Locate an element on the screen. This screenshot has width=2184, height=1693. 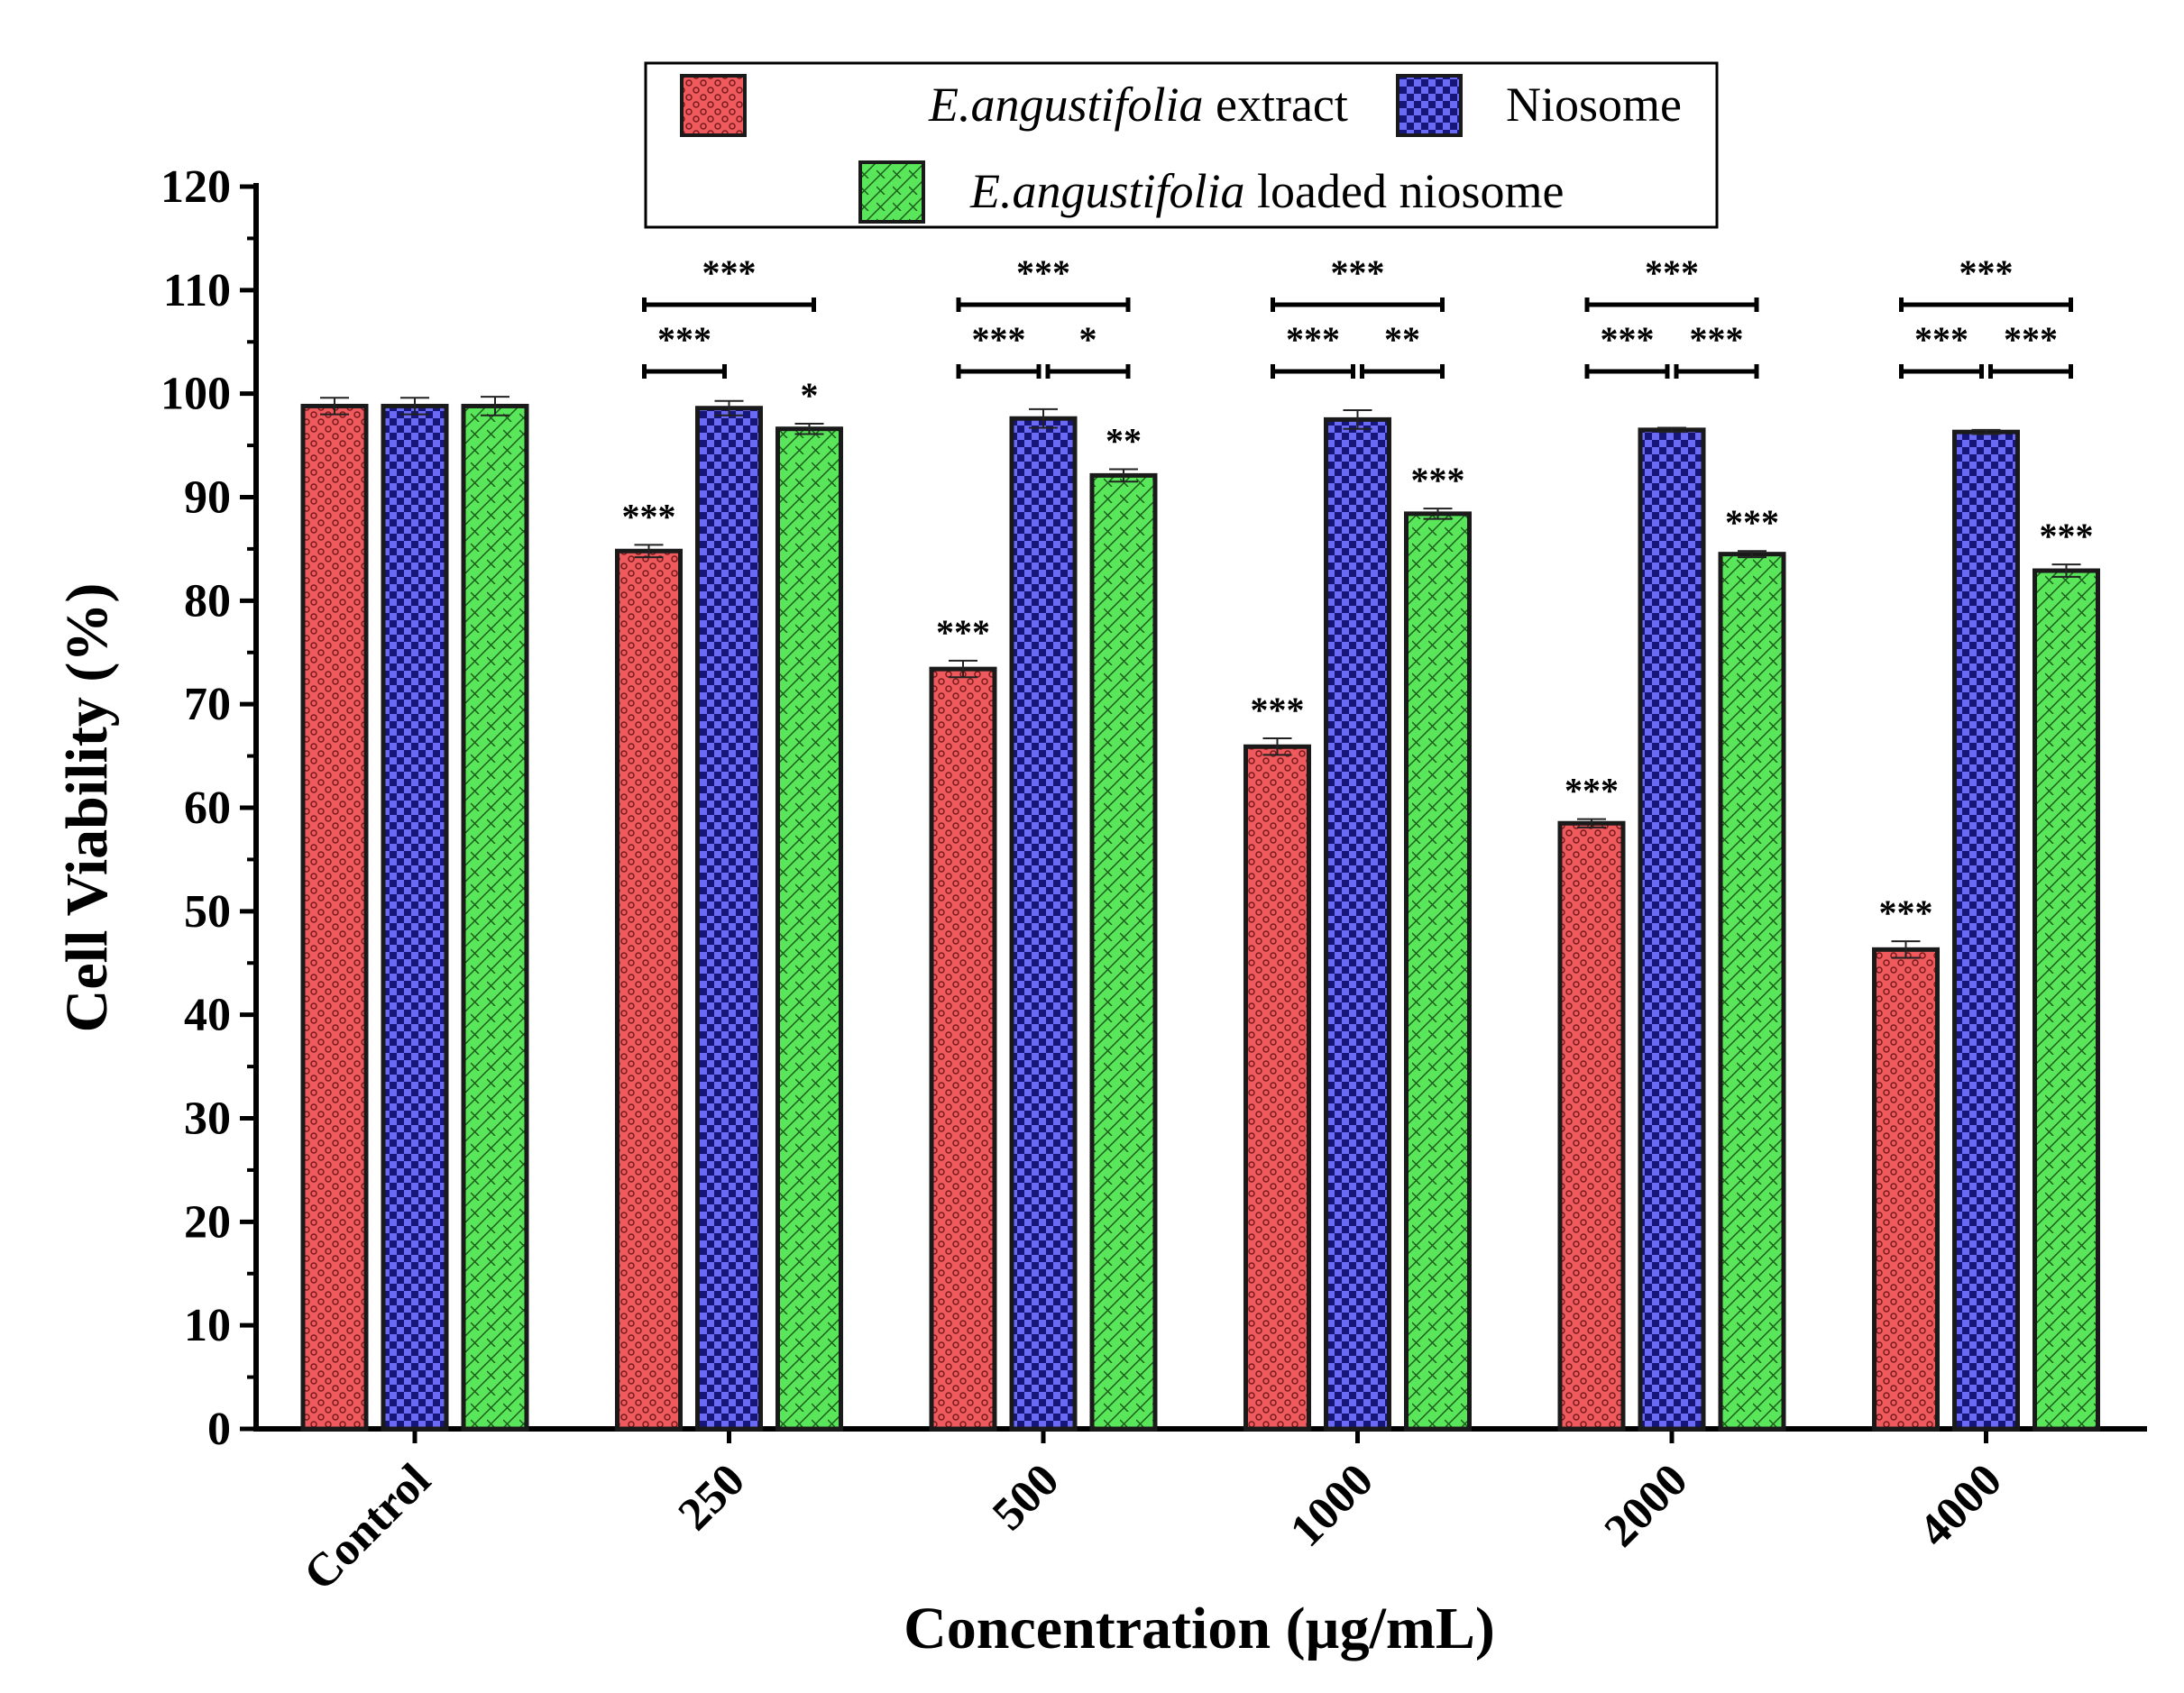
x-tick-label: 4000 is located at coordinates (1961, 1506).